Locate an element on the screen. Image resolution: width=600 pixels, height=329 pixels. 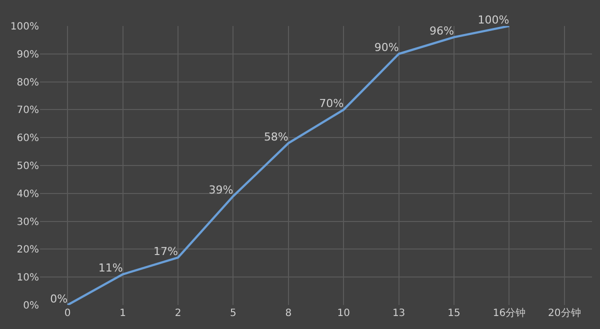
y-tick-label: 20% is located at coordinates (27, 250).